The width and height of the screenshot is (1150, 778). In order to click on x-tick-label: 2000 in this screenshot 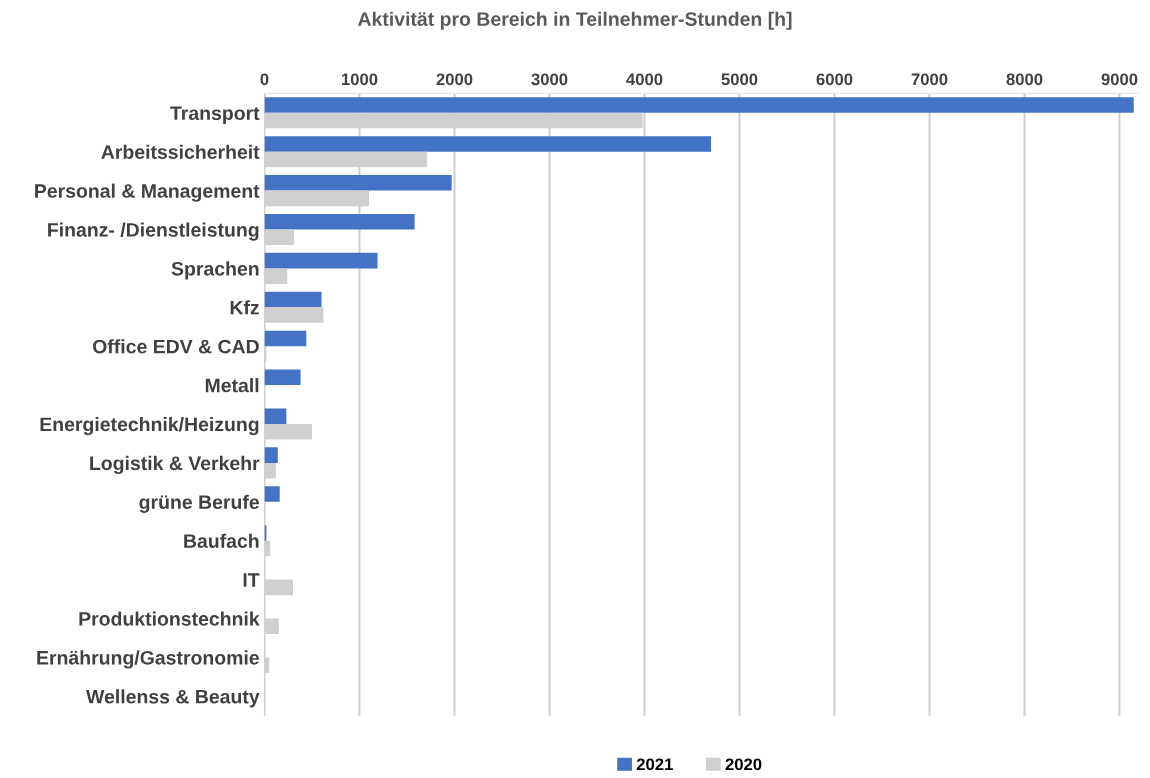, I will do `click(454, 79)`.